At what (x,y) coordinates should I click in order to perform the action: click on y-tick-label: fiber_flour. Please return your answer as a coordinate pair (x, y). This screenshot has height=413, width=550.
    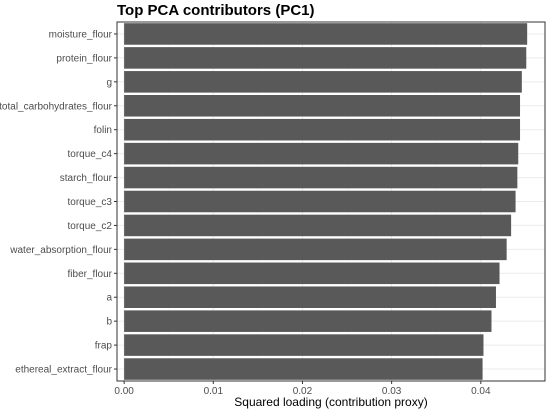
    Looking at the image, I should click on (90, 274).